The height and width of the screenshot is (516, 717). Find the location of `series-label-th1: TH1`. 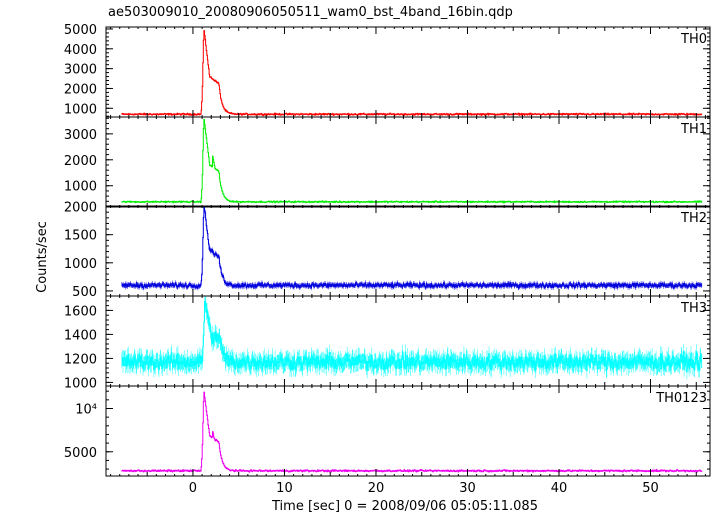

series-label-th1: TH1 is located at coordinates (693, 129).